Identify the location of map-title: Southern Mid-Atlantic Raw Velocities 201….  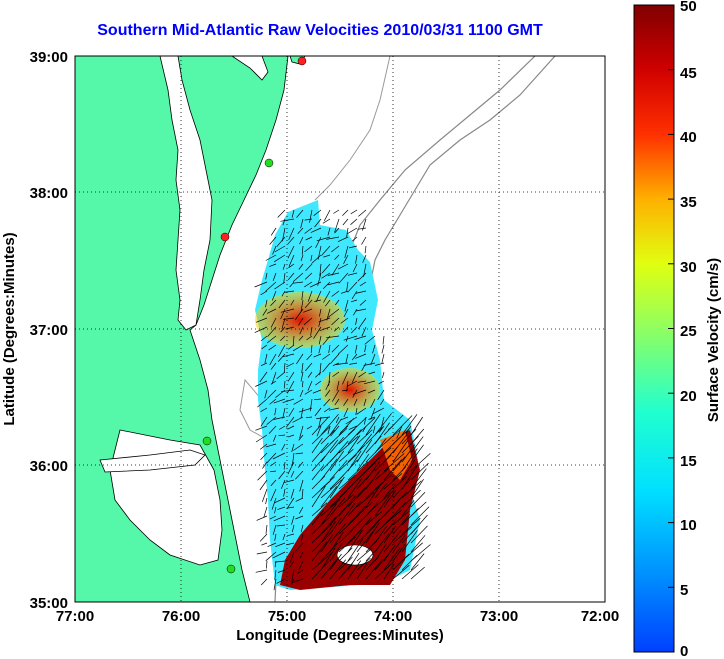
(320, 30).